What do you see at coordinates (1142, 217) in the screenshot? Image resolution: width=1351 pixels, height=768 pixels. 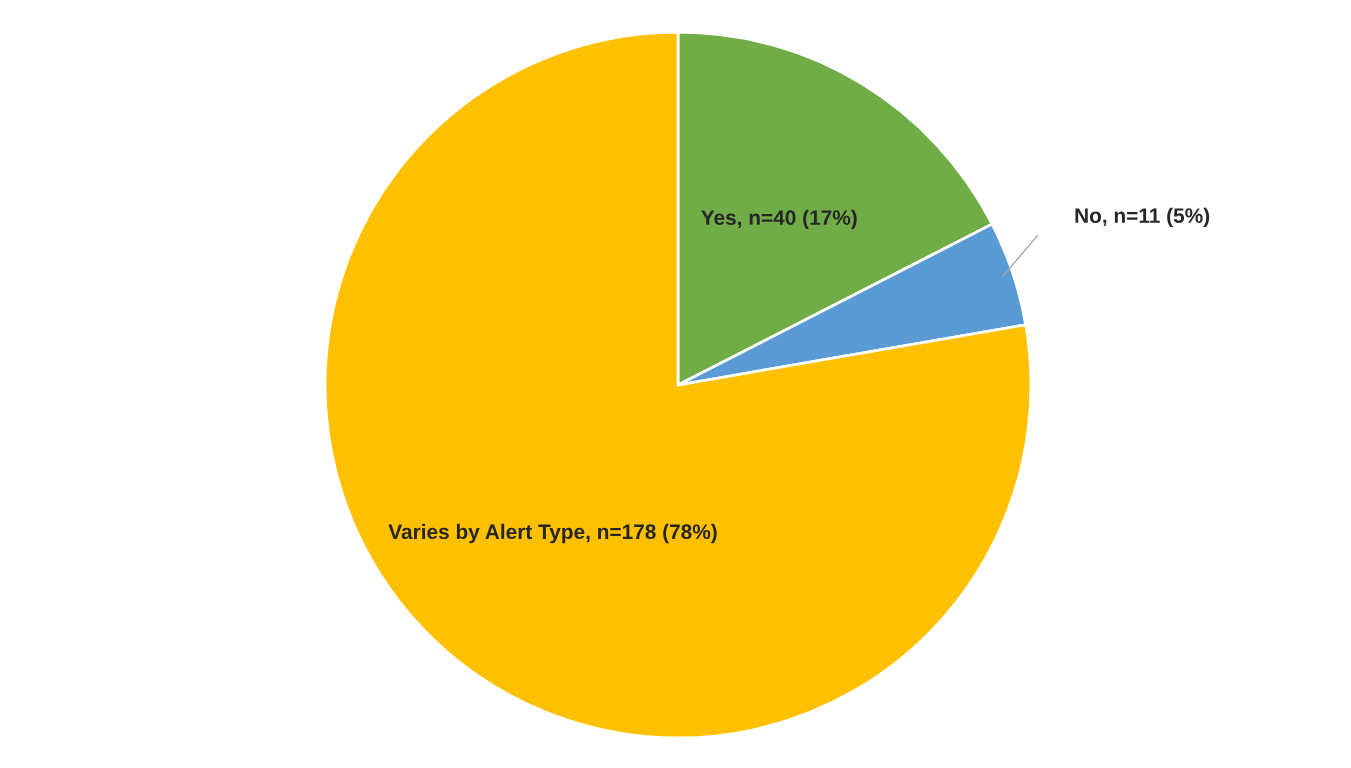 I see `slice-label: No, n=11 (5%)` at bounding box center [1142, 217].